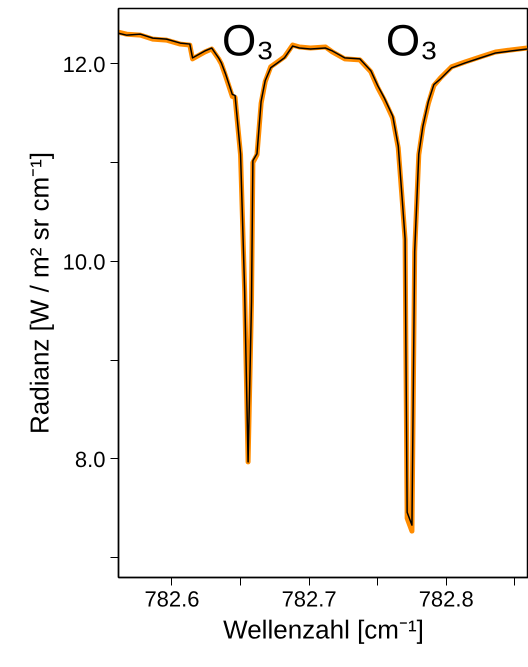  Describe the element at coordinates (323, 629) in the screenshot. I see `x-axis-title: Wellenzahl [cm⁻¹]` at that location.